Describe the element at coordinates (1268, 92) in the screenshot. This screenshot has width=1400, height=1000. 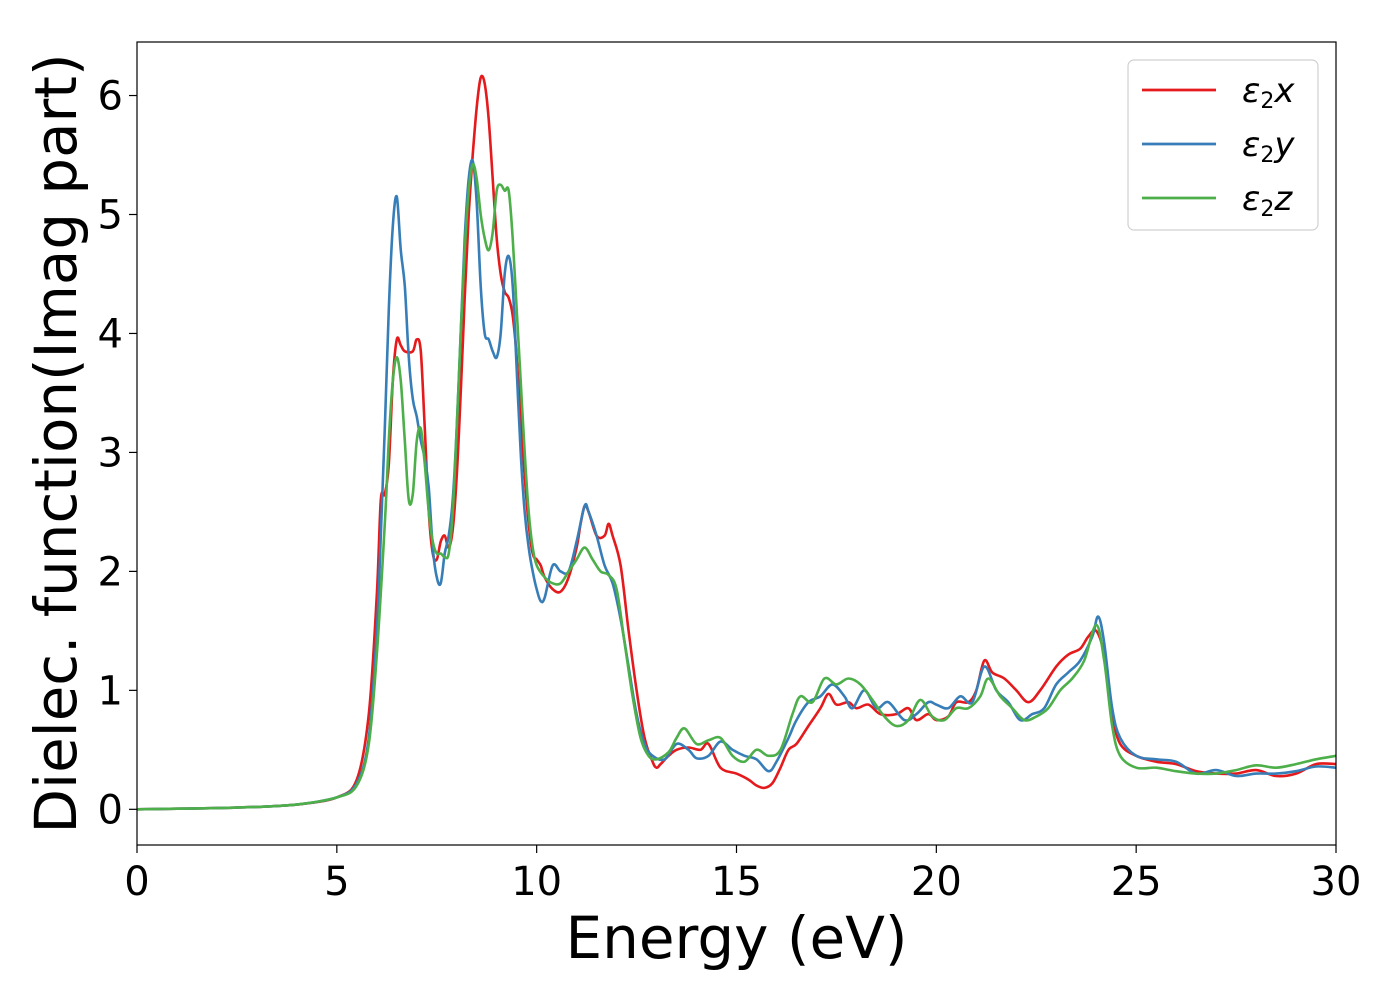
I see `legend-label-x: ε2x` at that location.